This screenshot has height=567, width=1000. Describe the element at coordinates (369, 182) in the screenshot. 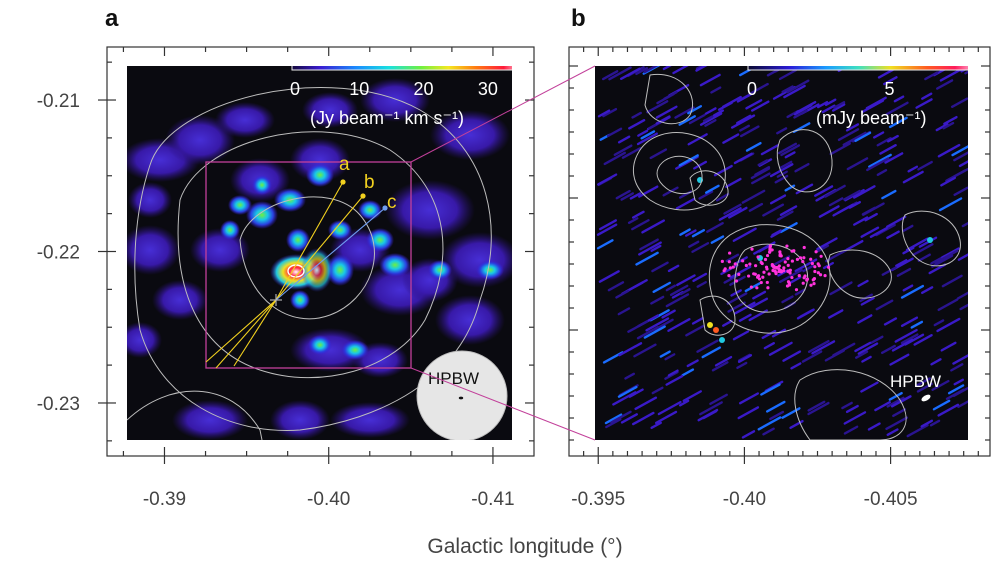

I see `source-label-b: b` at that location.